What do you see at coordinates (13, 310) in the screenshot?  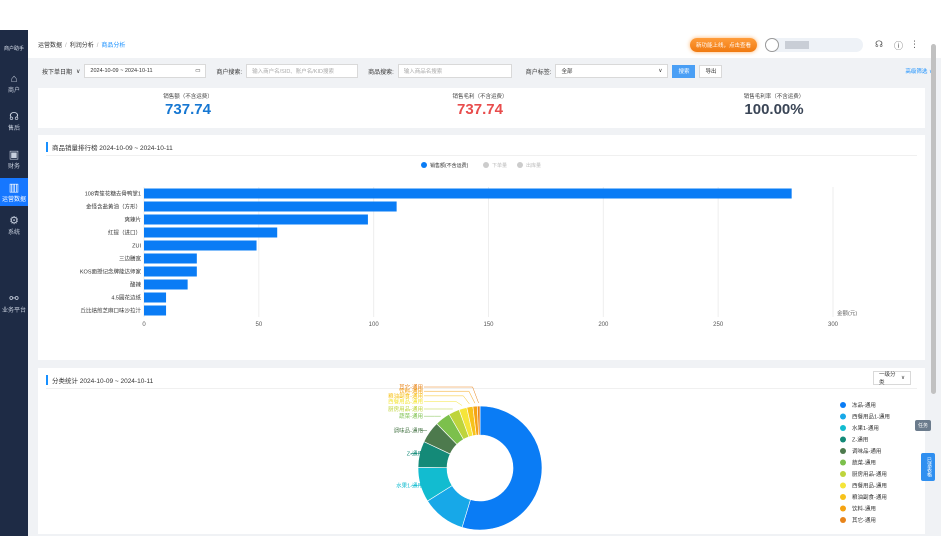 I see `sidebar-item-label: 业务平台` at bounding box center [13, 310].